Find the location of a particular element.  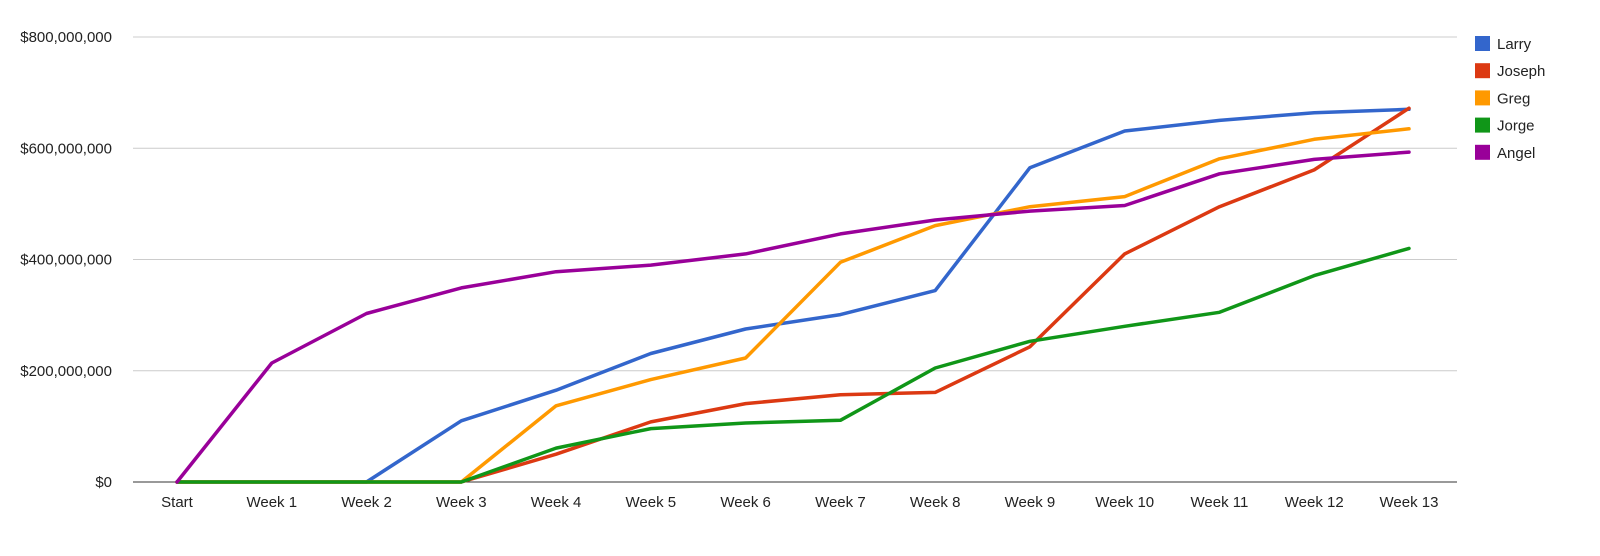

x-tick-label: Week 9 is located at coordinates (1030, 502).